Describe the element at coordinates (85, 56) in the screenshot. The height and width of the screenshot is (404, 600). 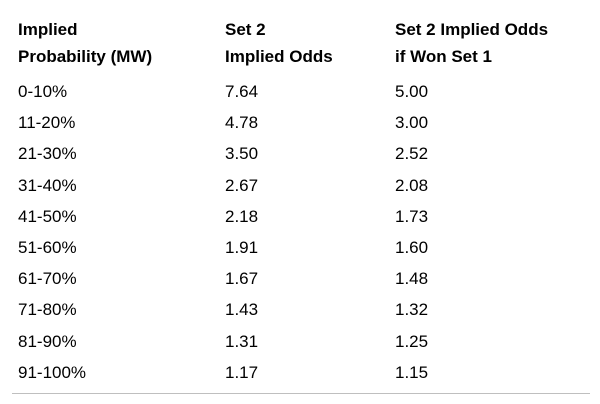
I see `column-header: Probability (MW)` at that location.